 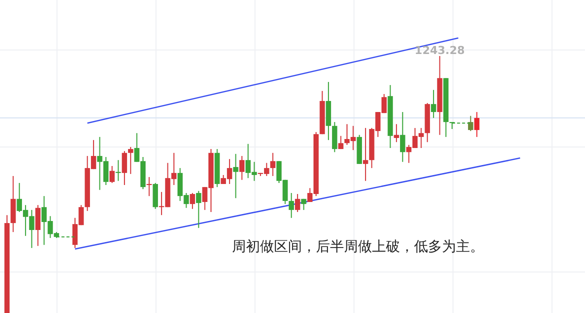 I want to click on annotation: 1243.28, so click(x=439, y=50).